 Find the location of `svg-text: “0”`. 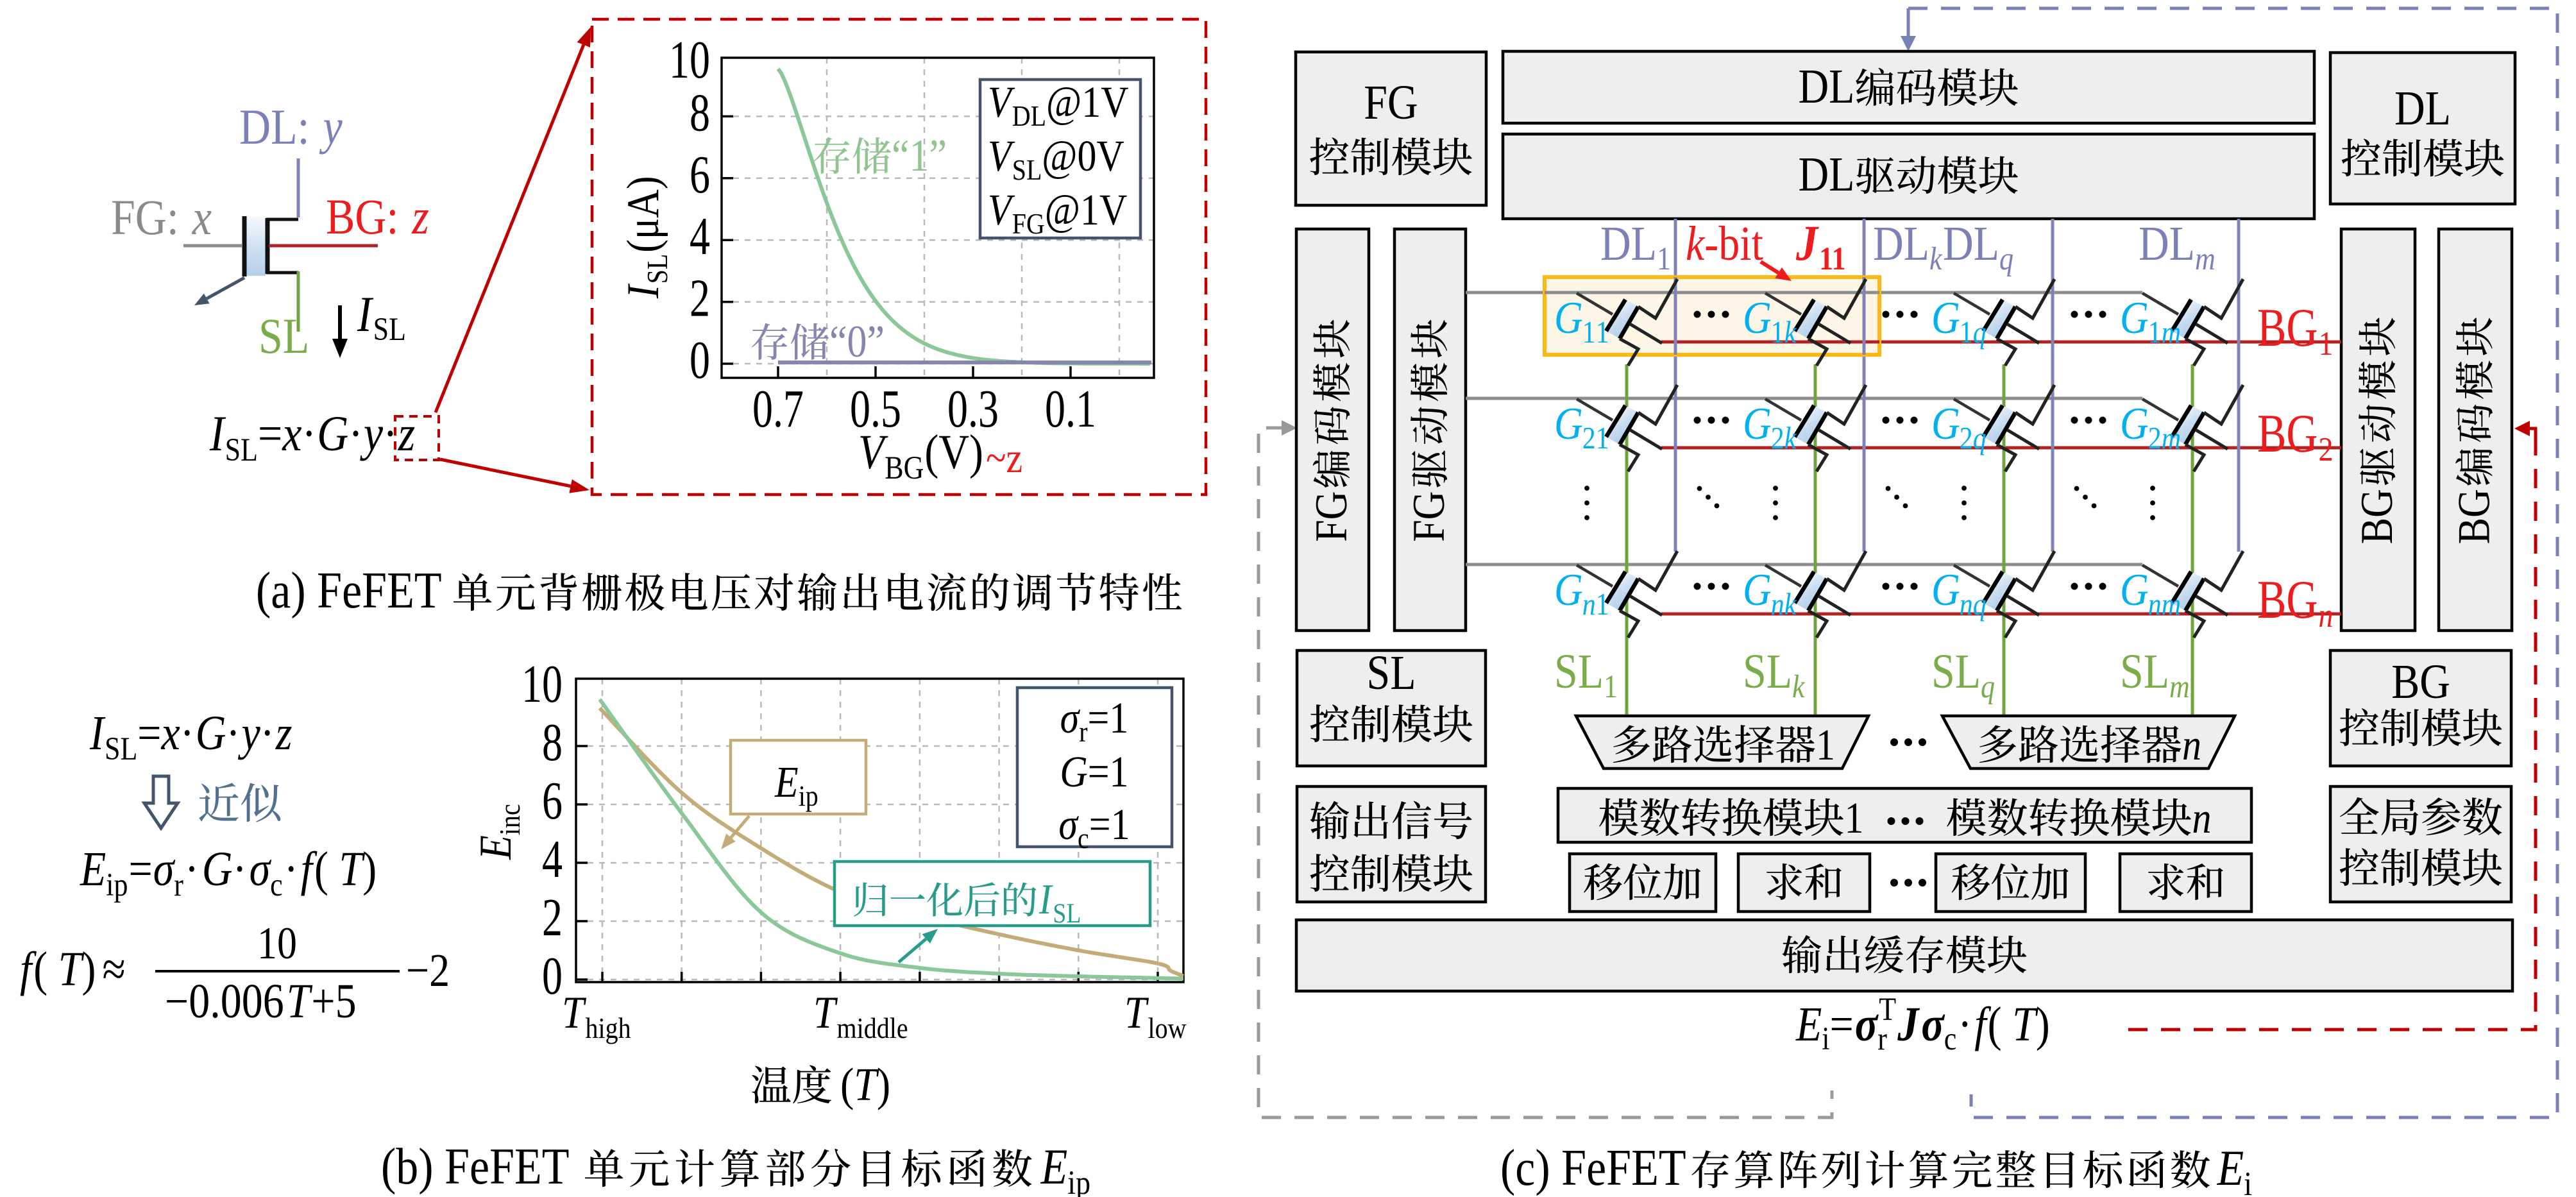

svg-text: “0” is located at coordinates (857, 342).